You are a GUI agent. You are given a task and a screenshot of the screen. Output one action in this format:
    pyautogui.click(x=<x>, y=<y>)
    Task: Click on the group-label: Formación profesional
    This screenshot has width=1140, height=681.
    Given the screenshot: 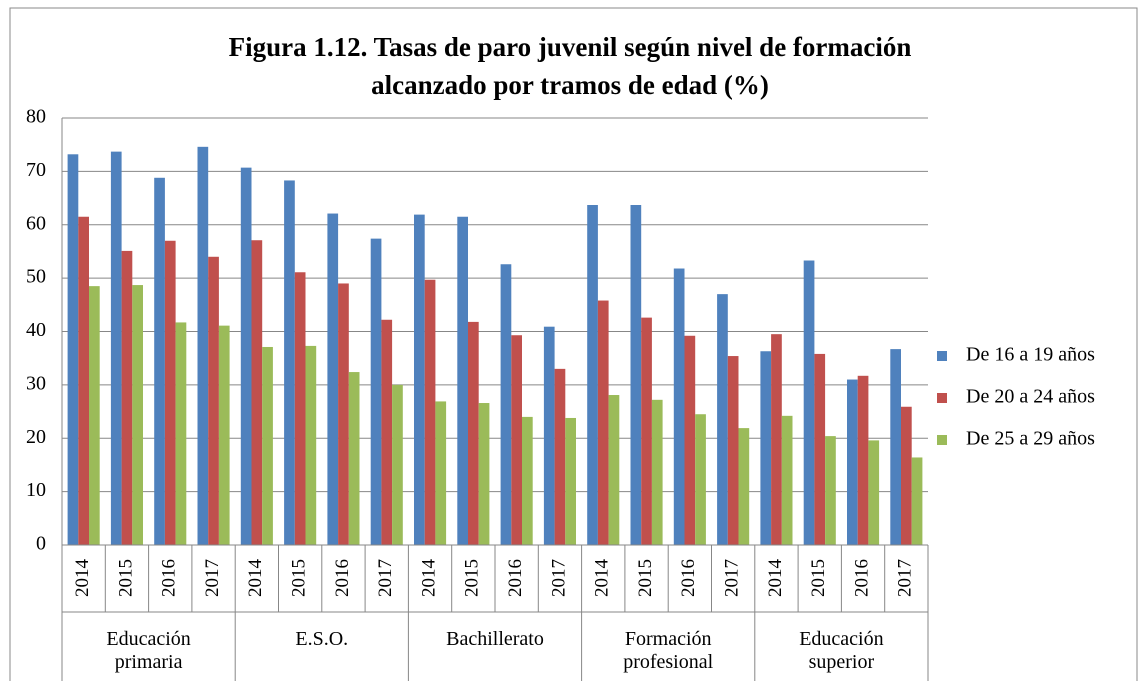 What is the action you would take?
    pyautogui.click(x=668, y=650)
    